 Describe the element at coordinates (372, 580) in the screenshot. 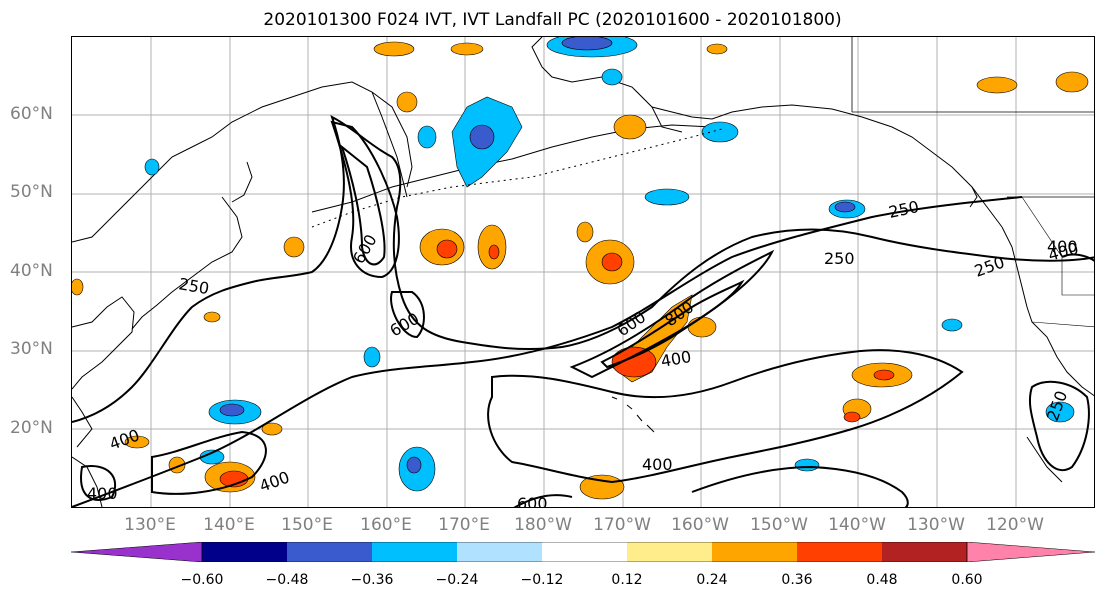

I see `colorbar-tick: −0.36` at that location.